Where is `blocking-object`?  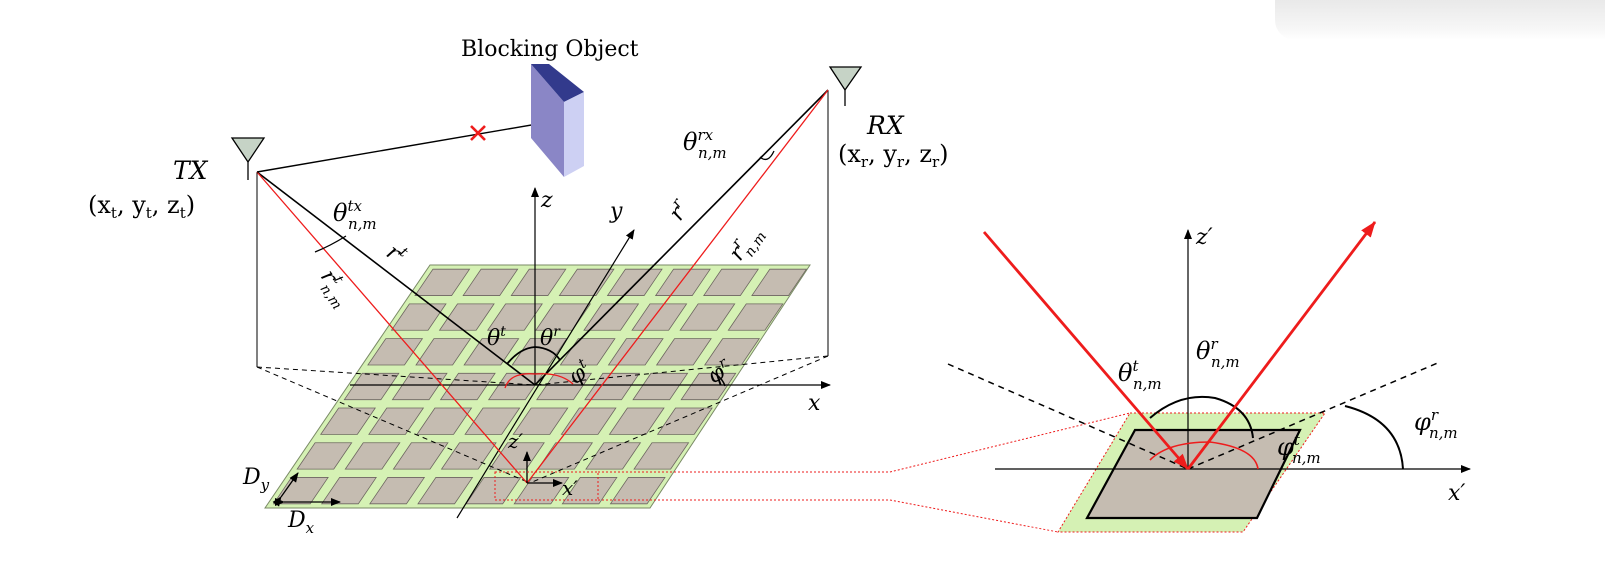
blocking-object is located at coordinates (557, 120).